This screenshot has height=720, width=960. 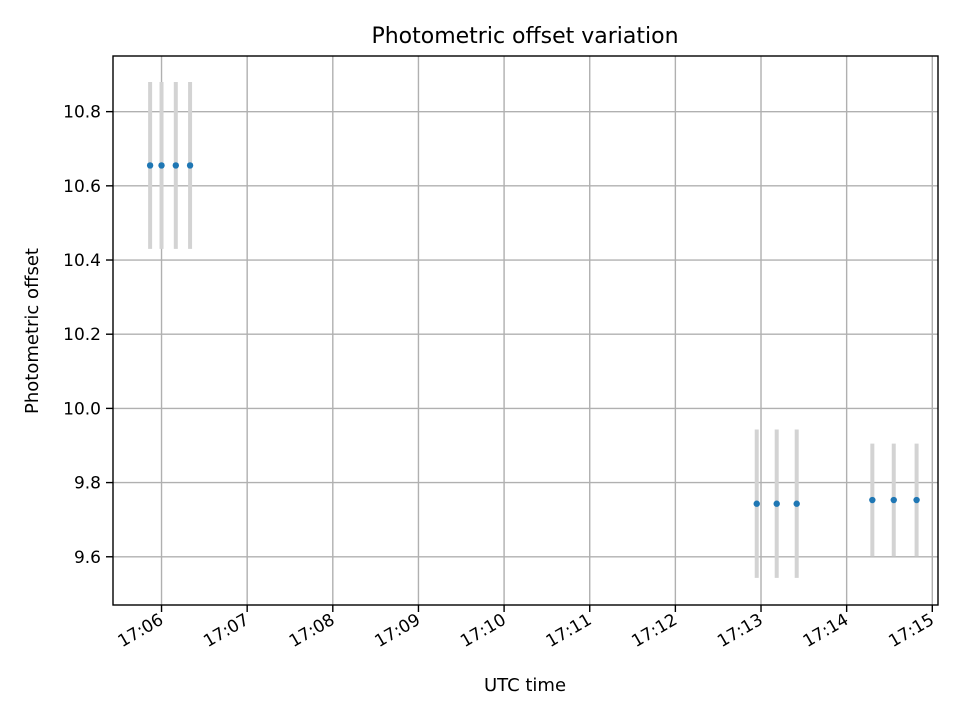 What do you see at coordinates (524, 36) in the screenshot?
I see `chart-title: Photometric offset variation` at bounding box center [524, 36].